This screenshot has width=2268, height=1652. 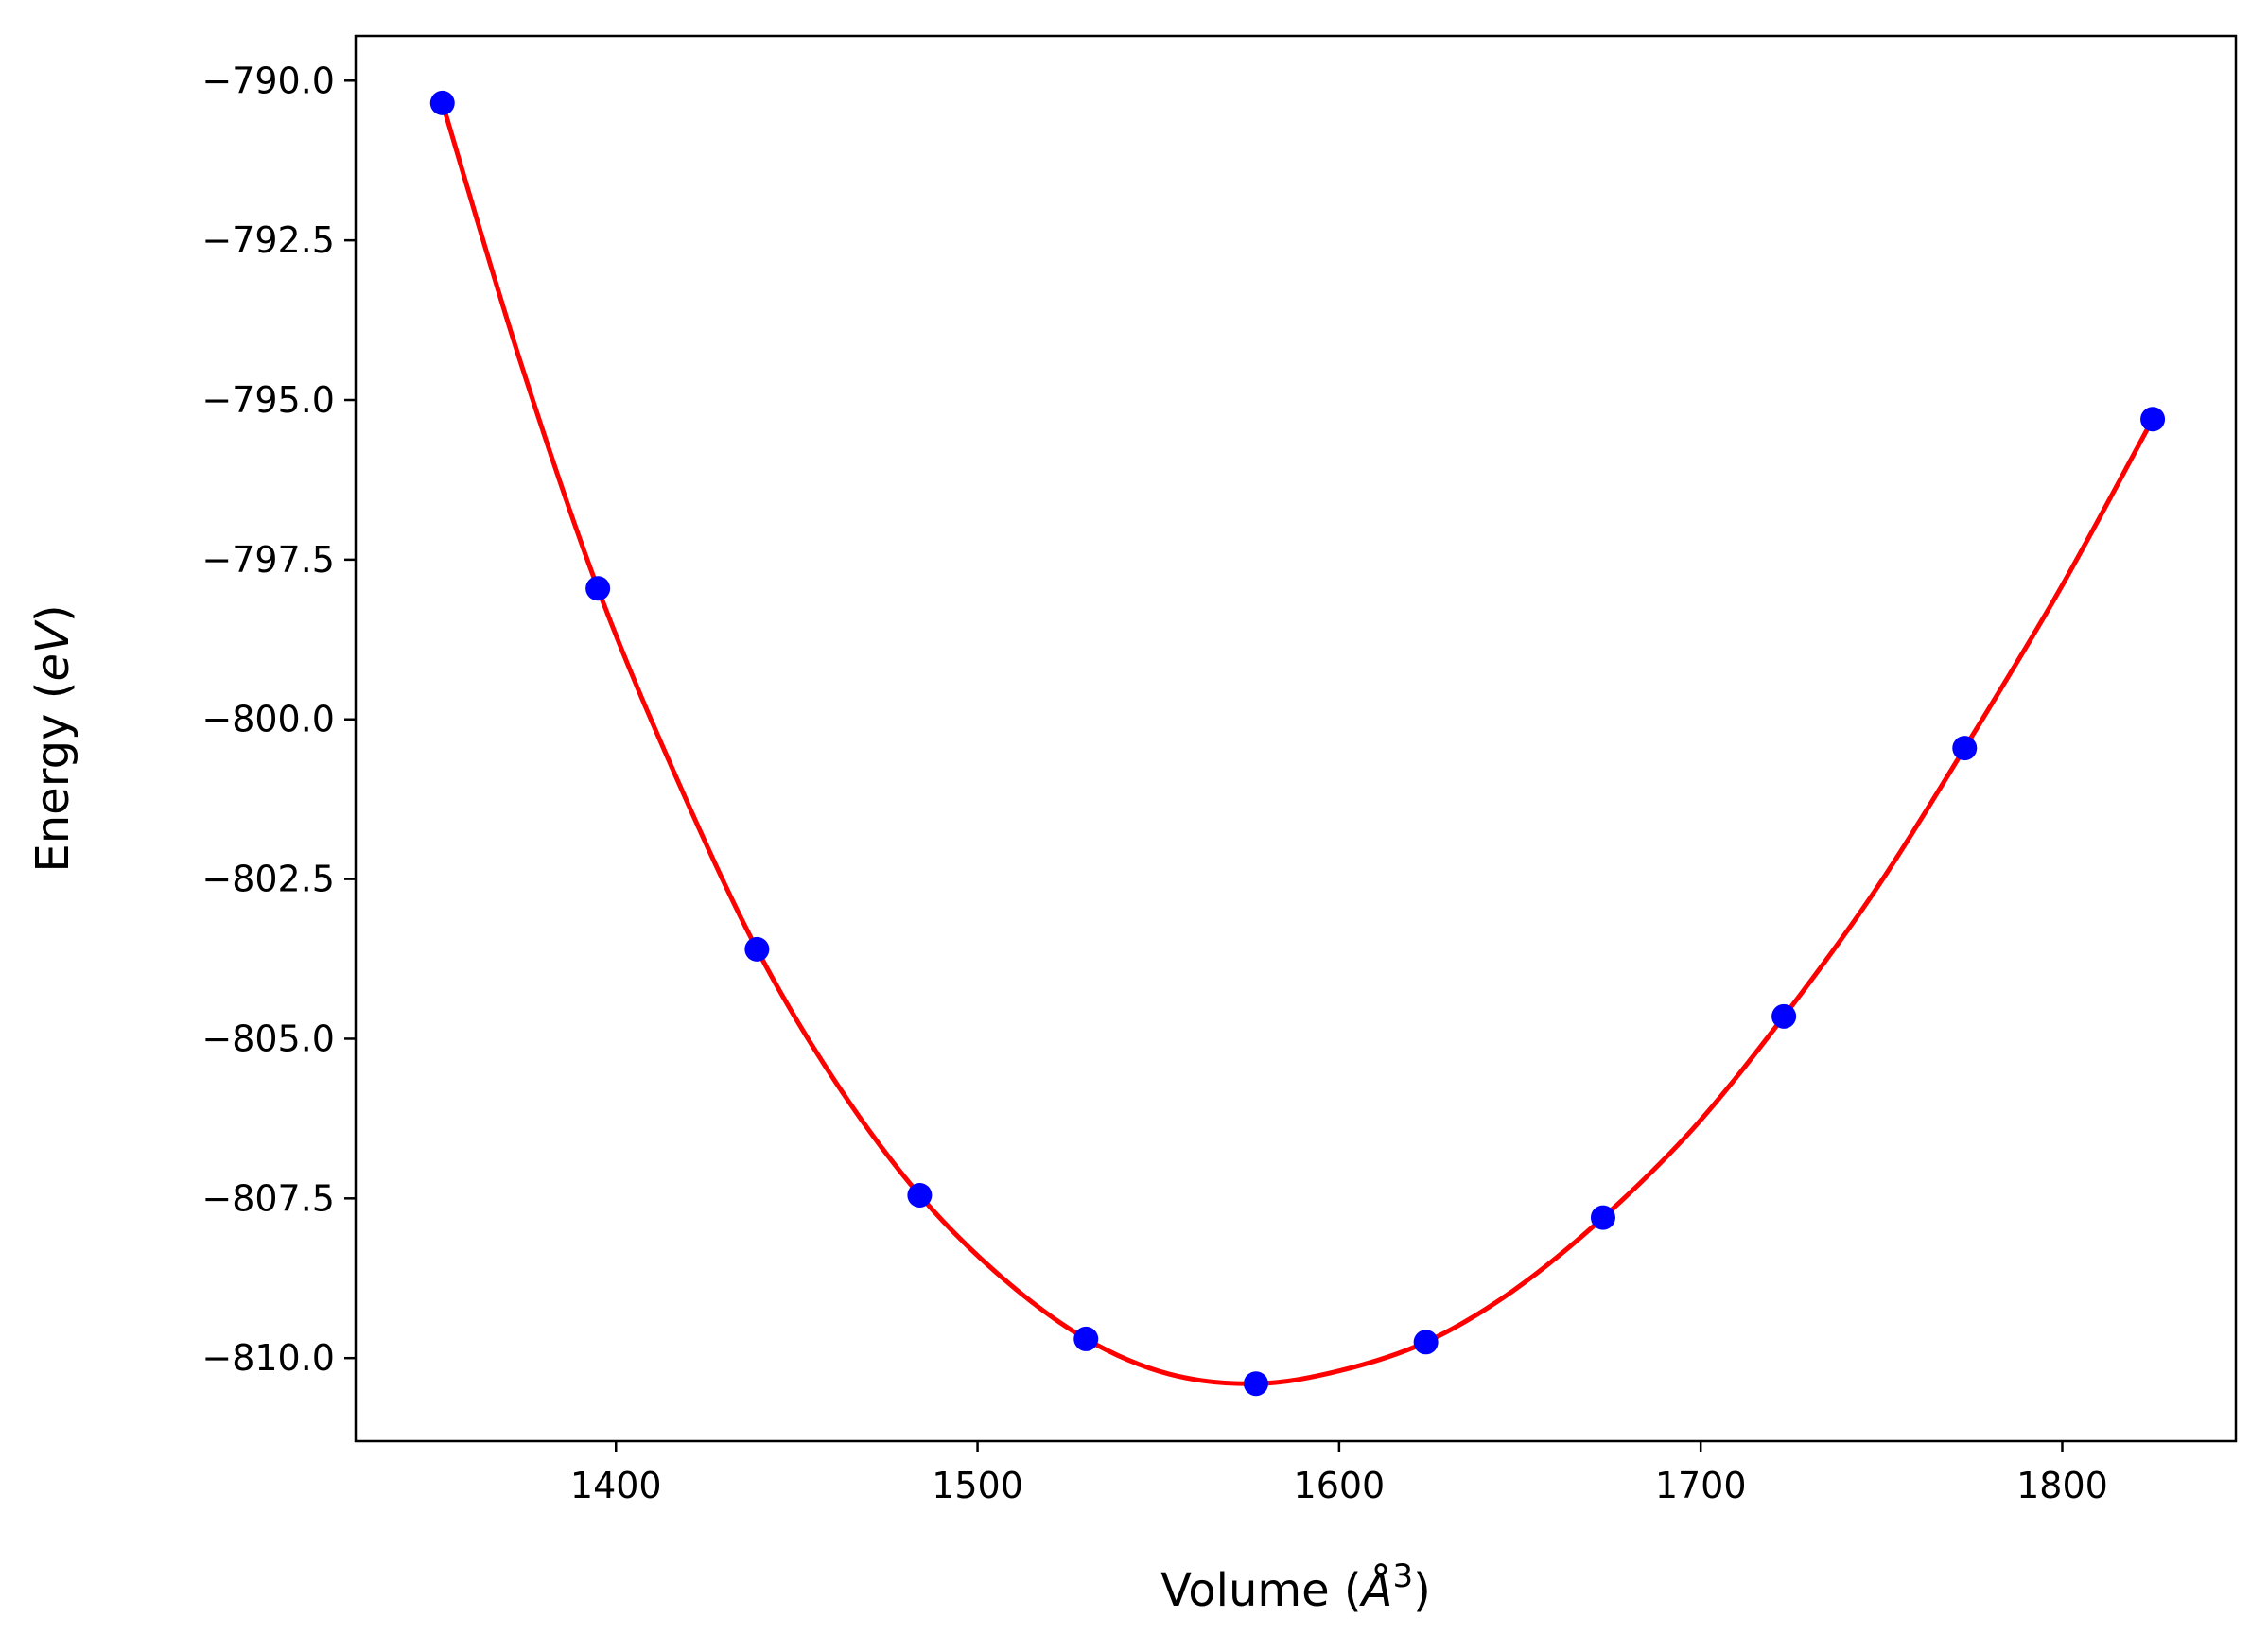 I want to click on y-tick-label: −800.0, so click(x=268, y=719).